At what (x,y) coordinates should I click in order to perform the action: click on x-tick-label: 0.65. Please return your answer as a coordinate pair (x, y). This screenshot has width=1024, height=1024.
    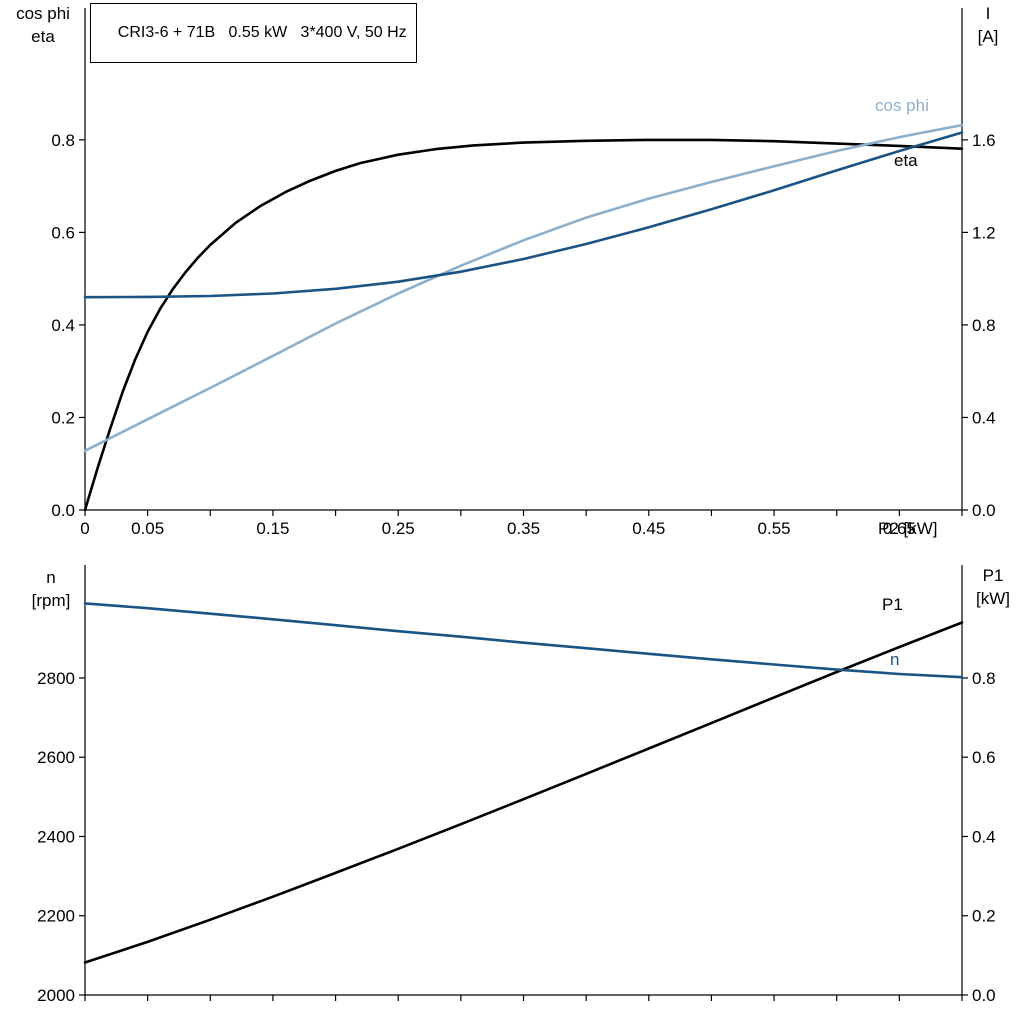
    Looking at the image, I should click on (899, 528).